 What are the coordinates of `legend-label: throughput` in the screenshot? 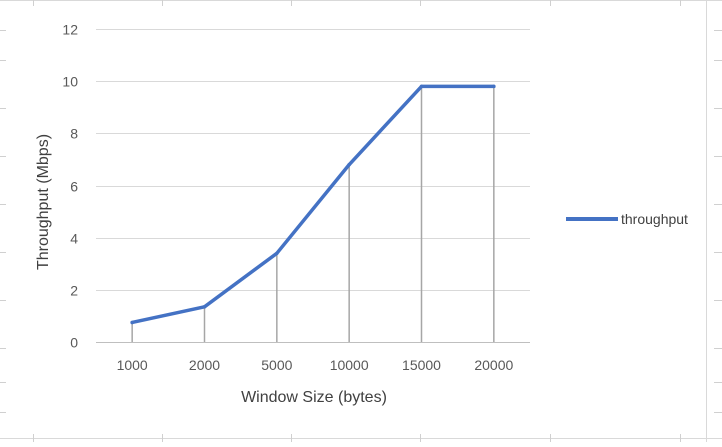 It's located at (654, 219).